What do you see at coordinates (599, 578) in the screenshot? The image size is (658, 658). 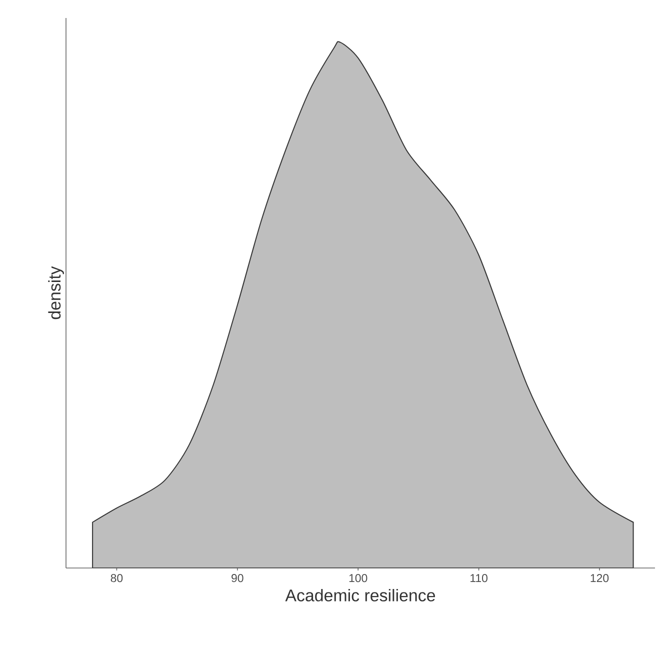 I see `x-tick-label: 120` at bounding box center [599, 578].